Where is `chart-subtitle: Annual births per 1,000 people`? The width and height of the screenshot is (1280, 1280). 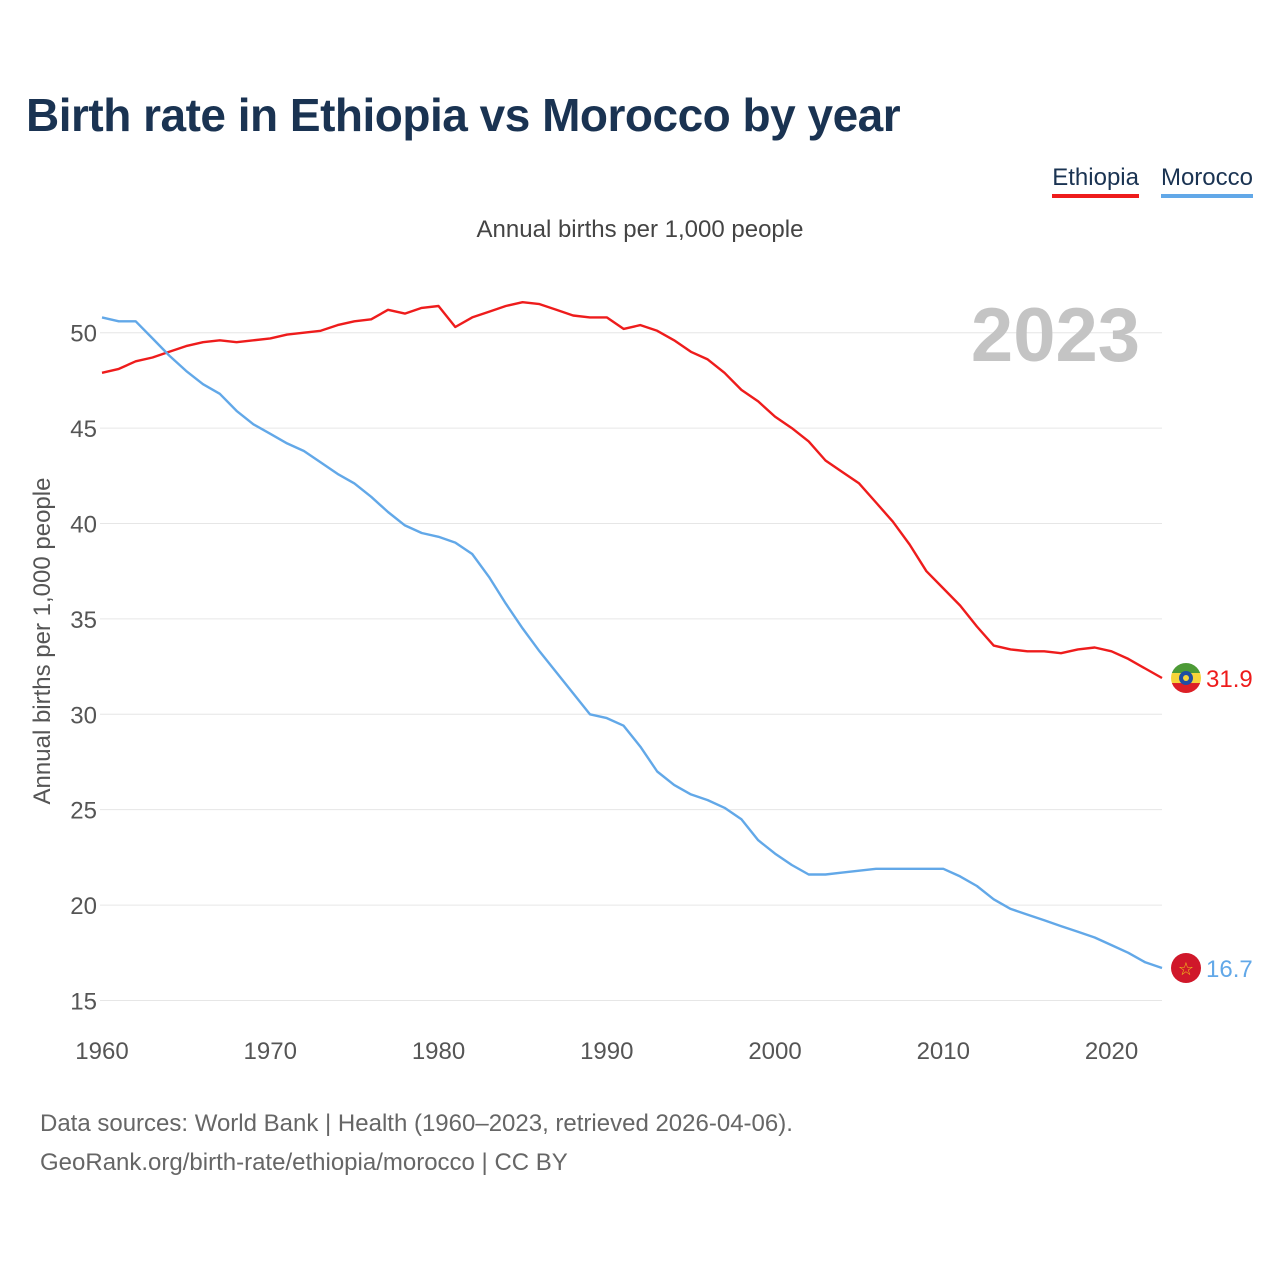 chart-subtitle: Annual births per 1,000 people is located at coordinates (640, 229).